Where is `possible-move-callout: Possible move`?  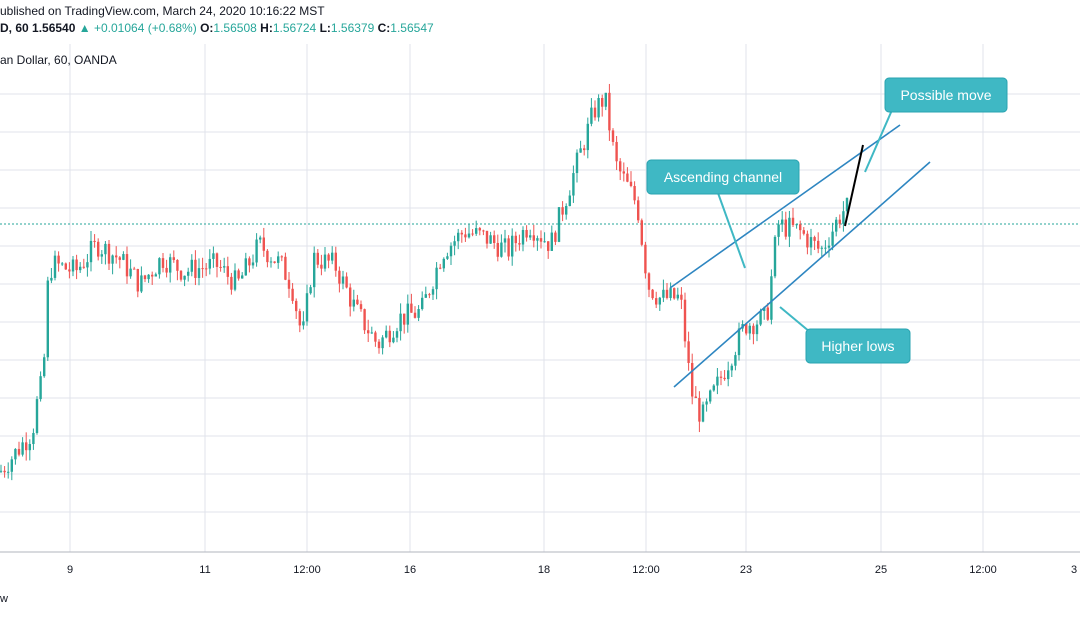
possible-move-callout: Possible move is located at coordinates (936, 125).